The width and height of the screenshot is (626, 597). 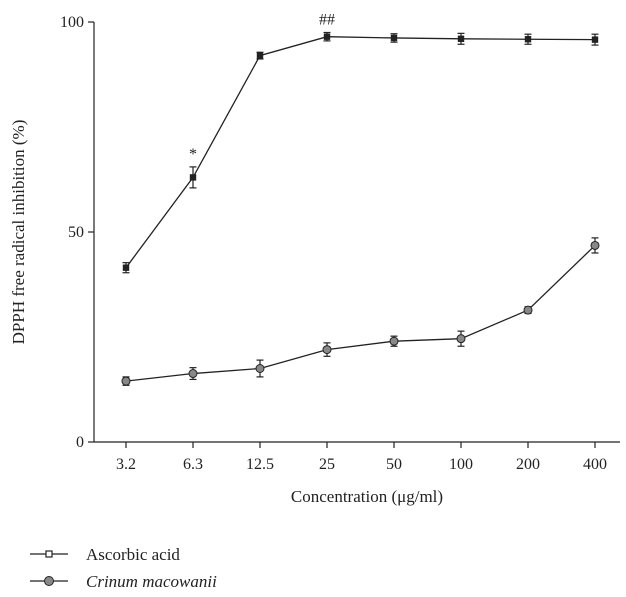 What do you see at coordinates (49, 554) in the screenshot?
I see `legend-marker-ascorbic-acid` at bounding box center [49, 554].